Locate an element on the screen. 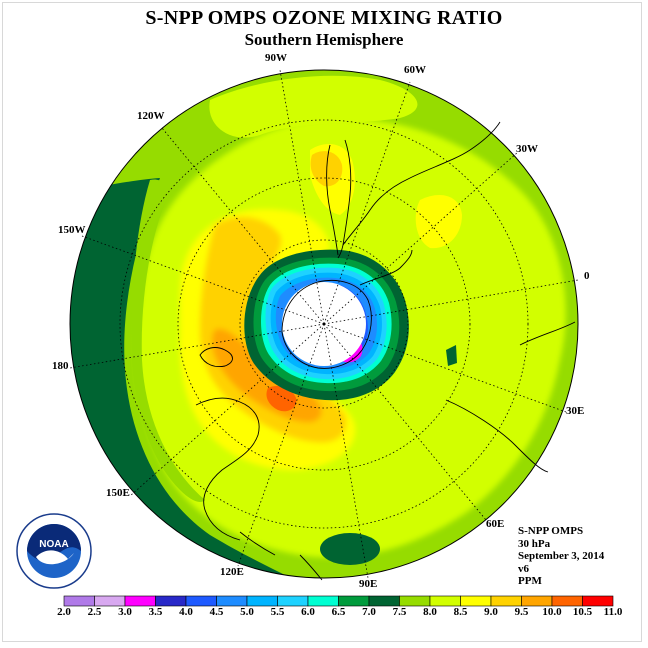  colorbar-tick-label: 4.5 is located at coordinates (216, 612).